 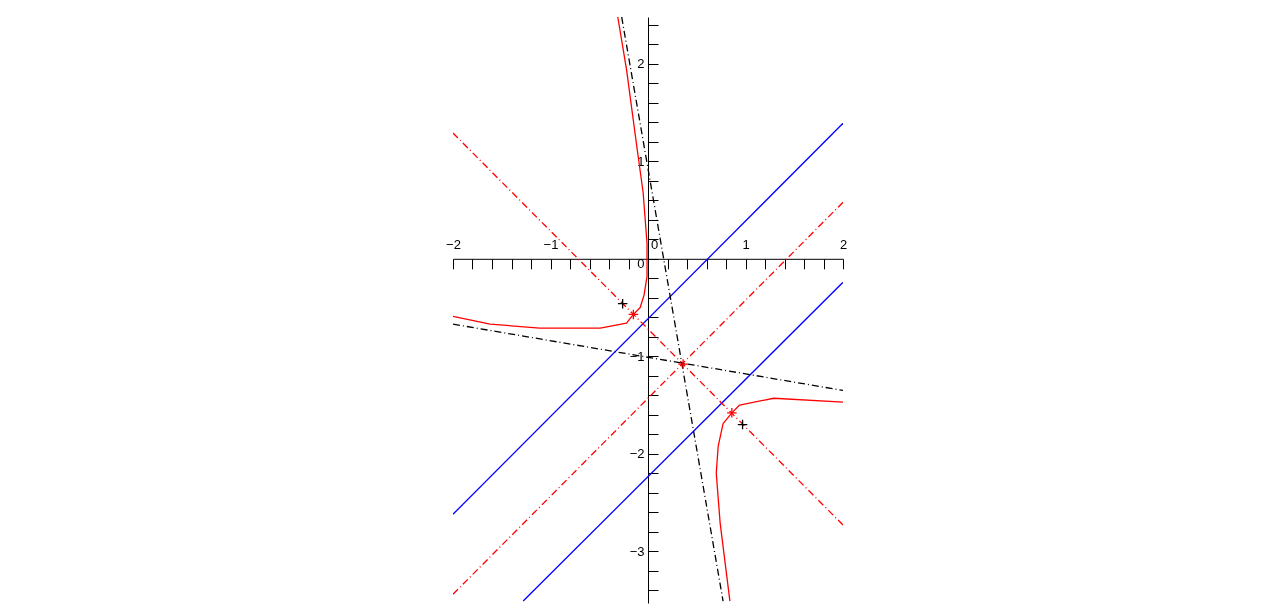 I want to click on y-tick-label: −2, so click(x=637, y=454).